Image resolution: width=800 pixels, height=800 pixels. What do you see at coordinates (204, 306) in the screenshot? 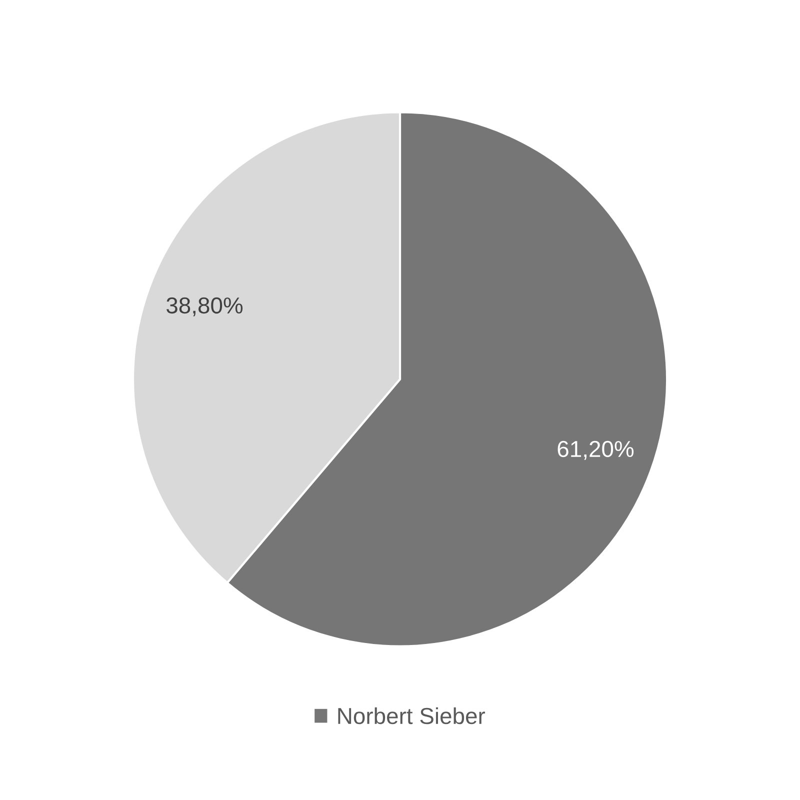
I see `data-label: 38,80%` at bounding box center [204, 306].